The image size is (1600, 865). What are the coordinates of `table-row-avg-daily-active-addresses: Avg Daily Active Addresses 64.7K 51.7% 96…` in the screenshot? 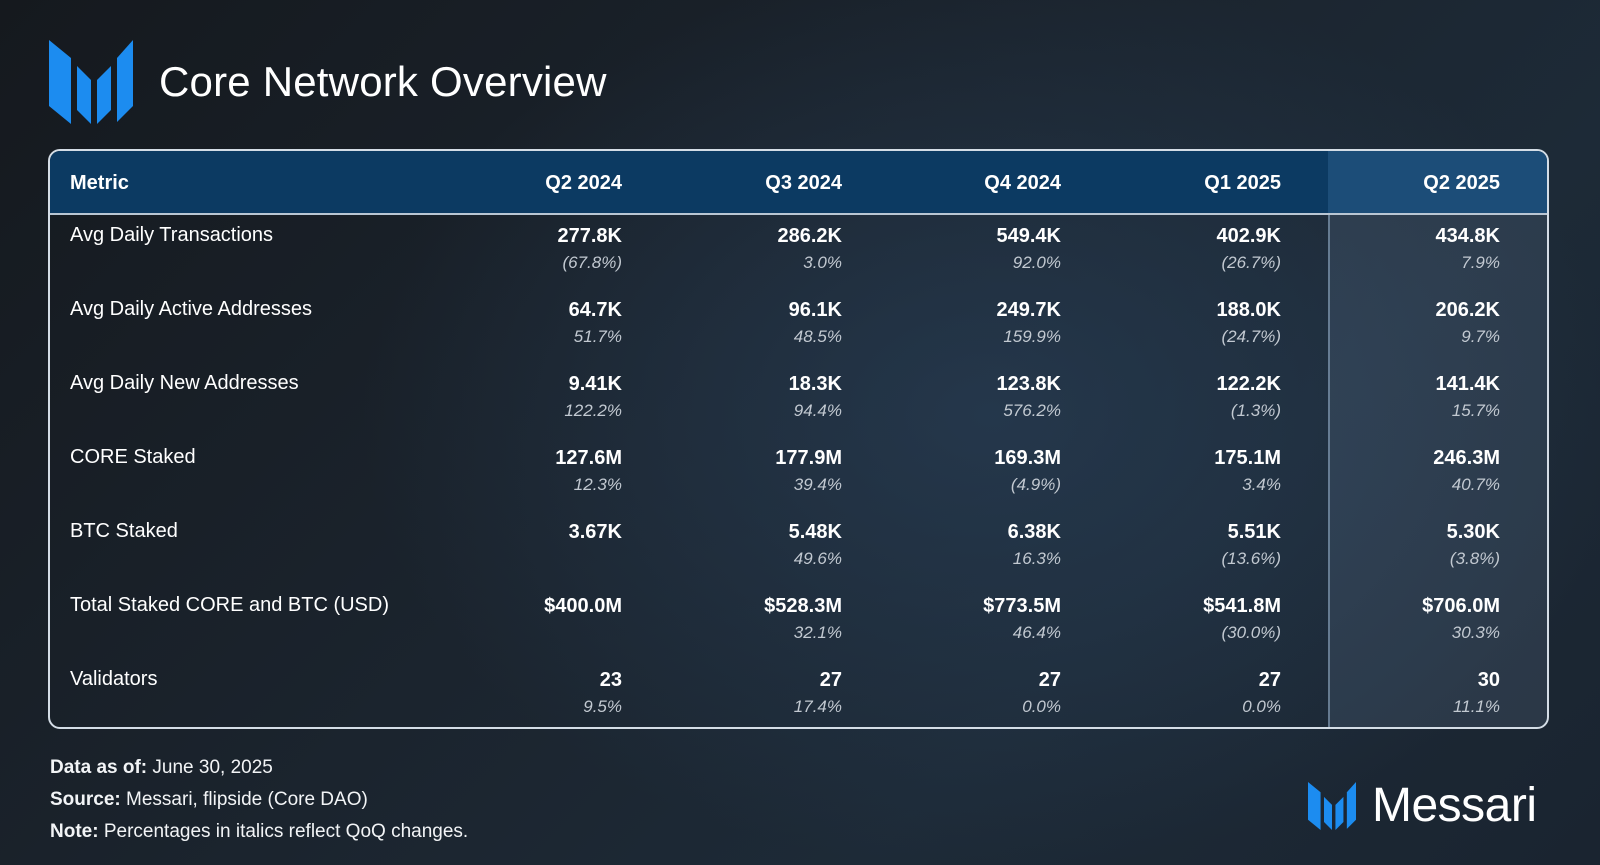 It's located at (798, 326).